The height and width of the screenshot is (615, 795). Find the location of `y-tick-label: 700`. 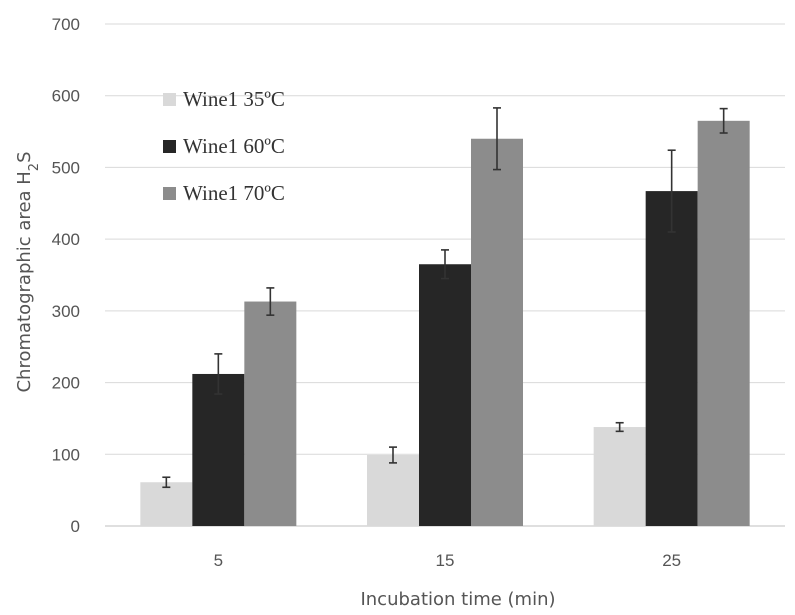

y-tick-label: 700 is located at coordinates (66, 24).